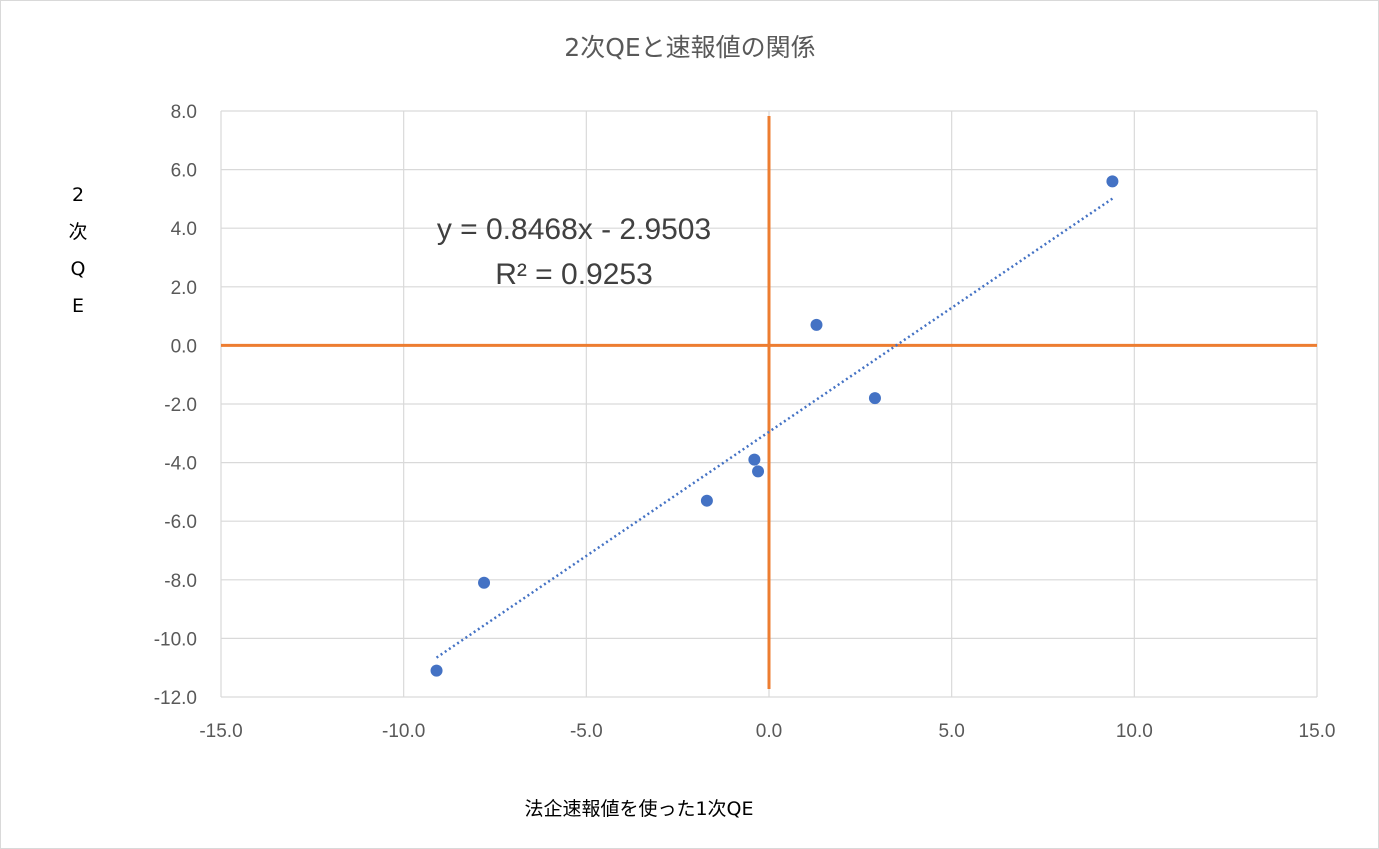 The width and height of the screenshot is (1379, 849). I want to click on trendline-equation: y = 0.8468x - 2.9503, so click(574, 229).